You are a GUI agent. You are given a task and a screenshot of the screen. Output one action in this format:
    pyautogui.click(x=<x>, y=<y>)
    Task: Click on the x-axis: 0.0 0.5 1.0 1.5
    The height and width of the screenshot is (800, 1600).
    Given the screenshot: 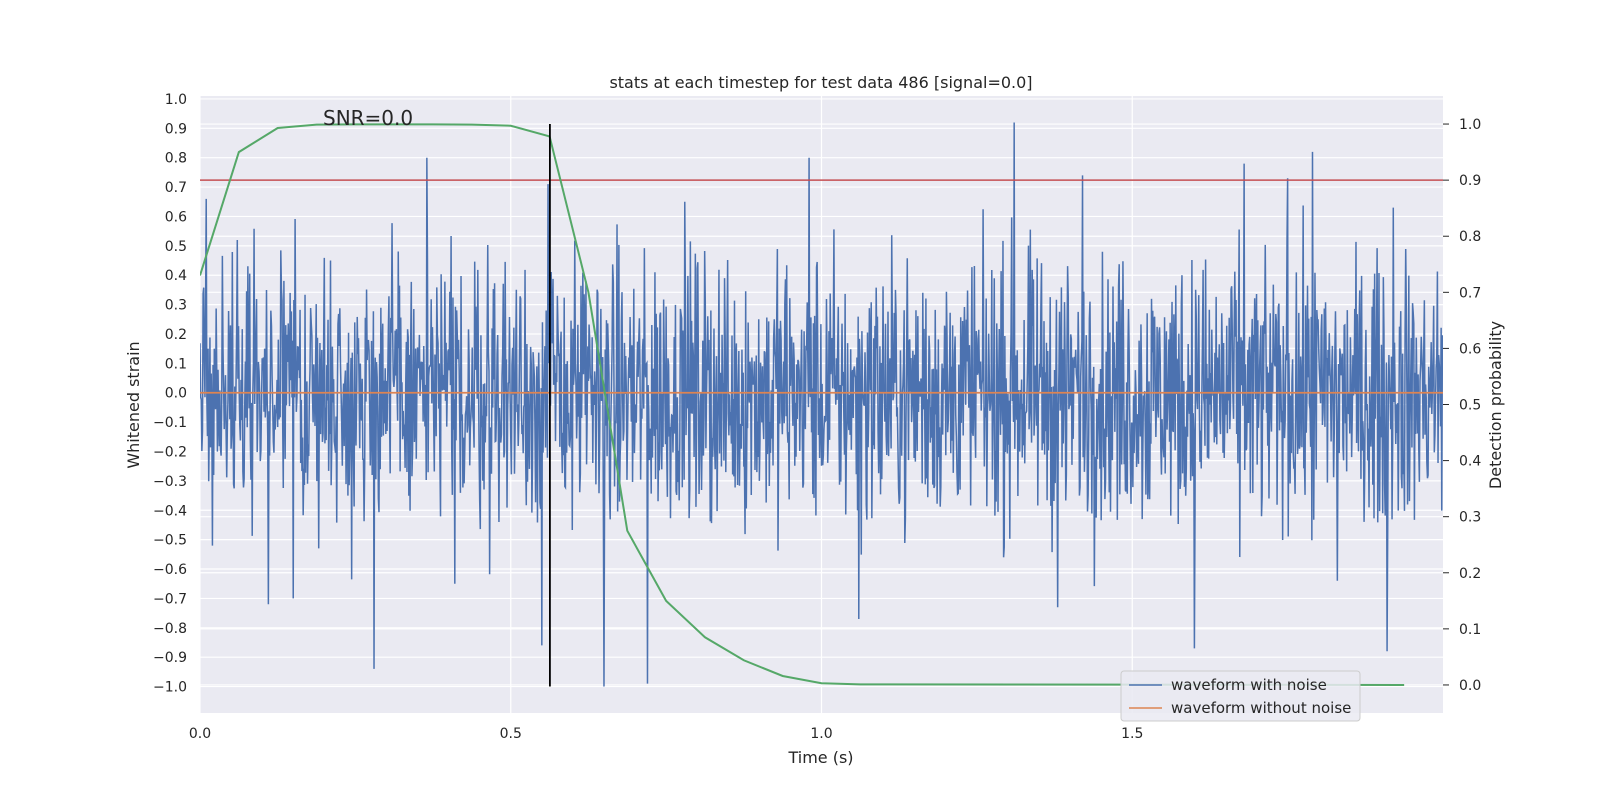 What is the action you would take?
    pyautogui.click(x=666, y=734)
    